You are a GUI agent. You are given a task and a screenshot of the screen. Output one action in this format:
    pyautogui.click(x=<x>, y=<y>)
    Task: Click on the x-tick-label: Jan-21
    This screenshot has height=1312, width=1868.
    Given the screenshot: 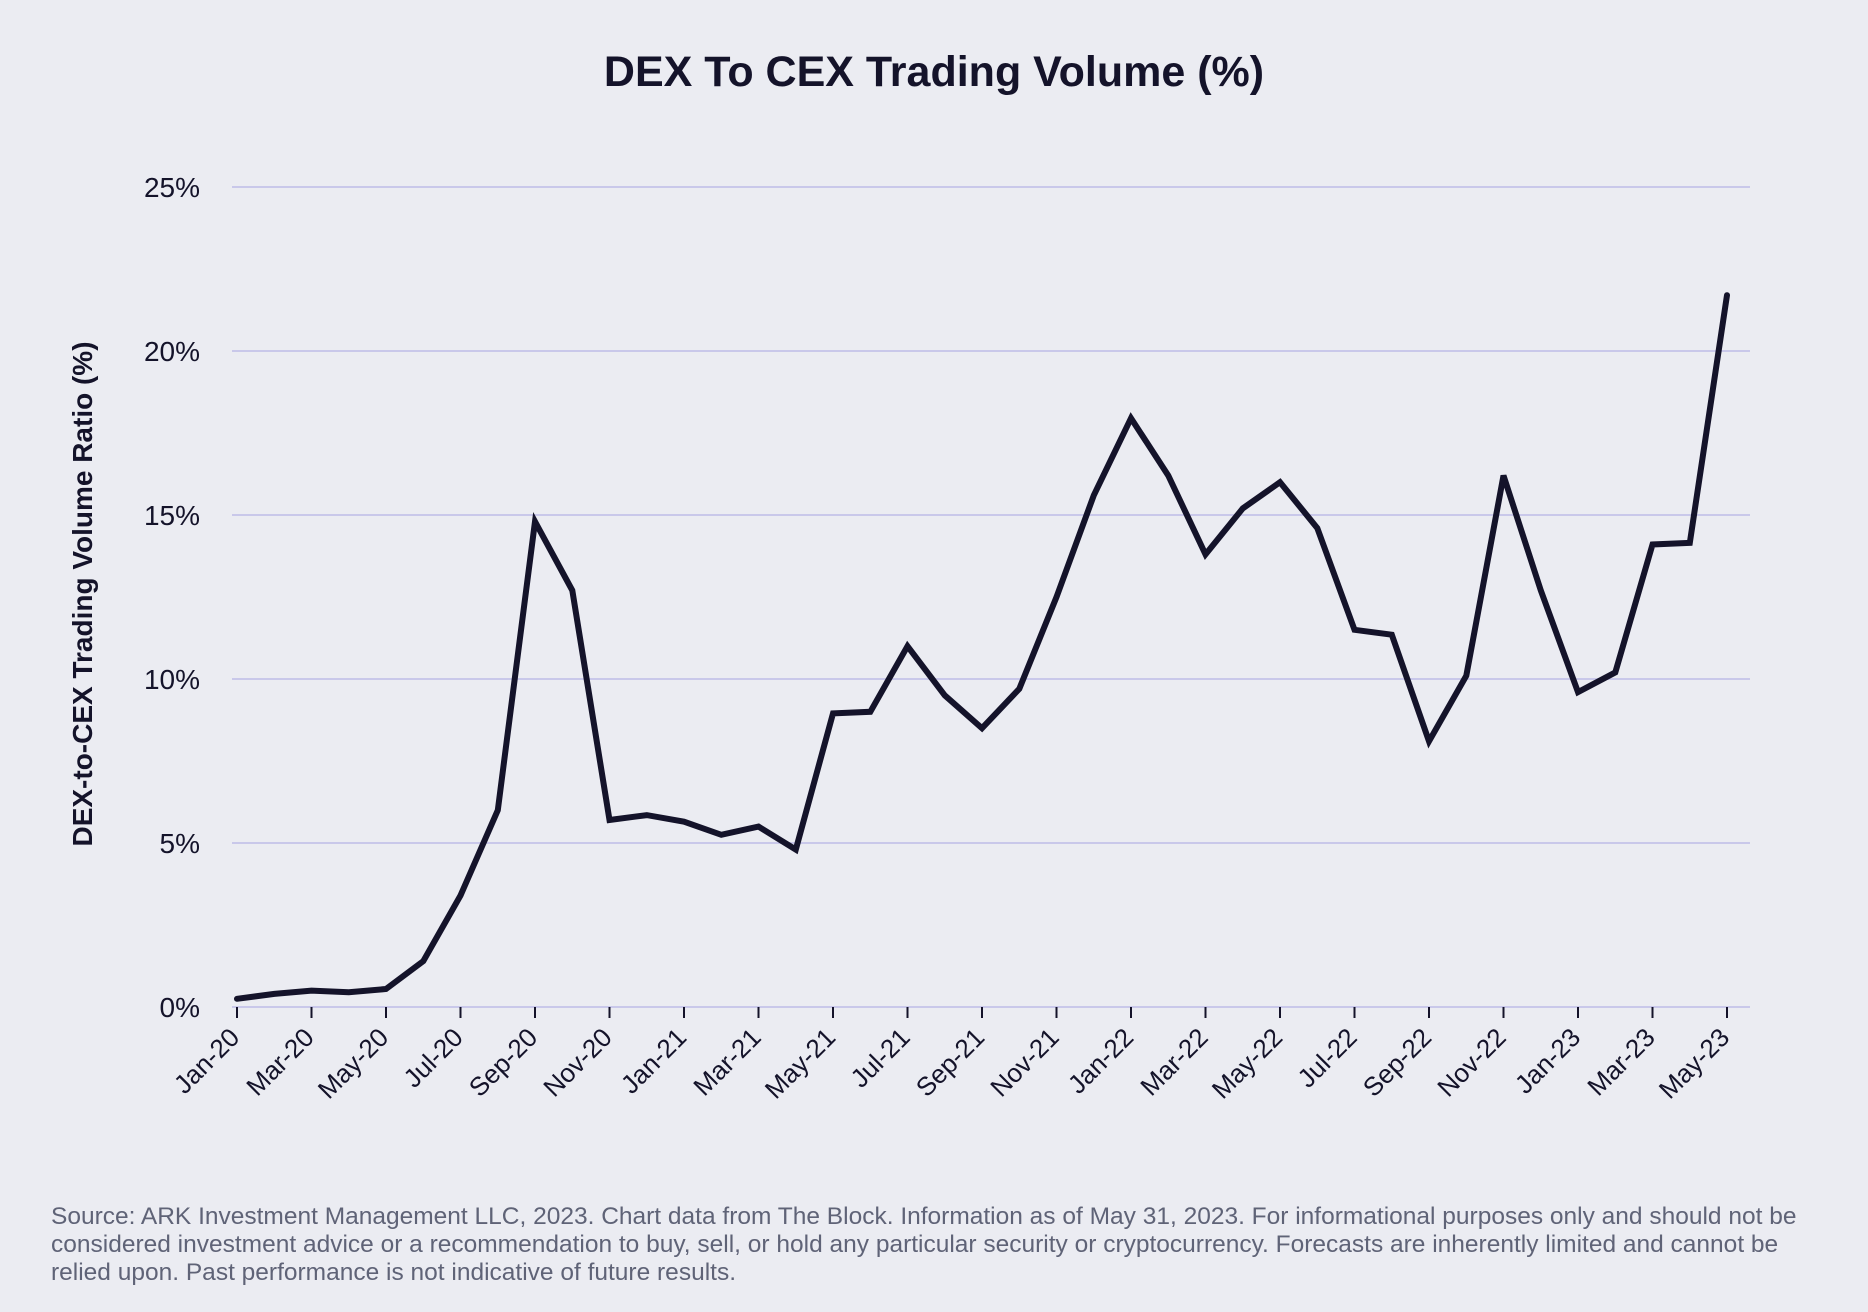 What is the action you would take?
    pyautogui.click(x=653, y=1060)
    